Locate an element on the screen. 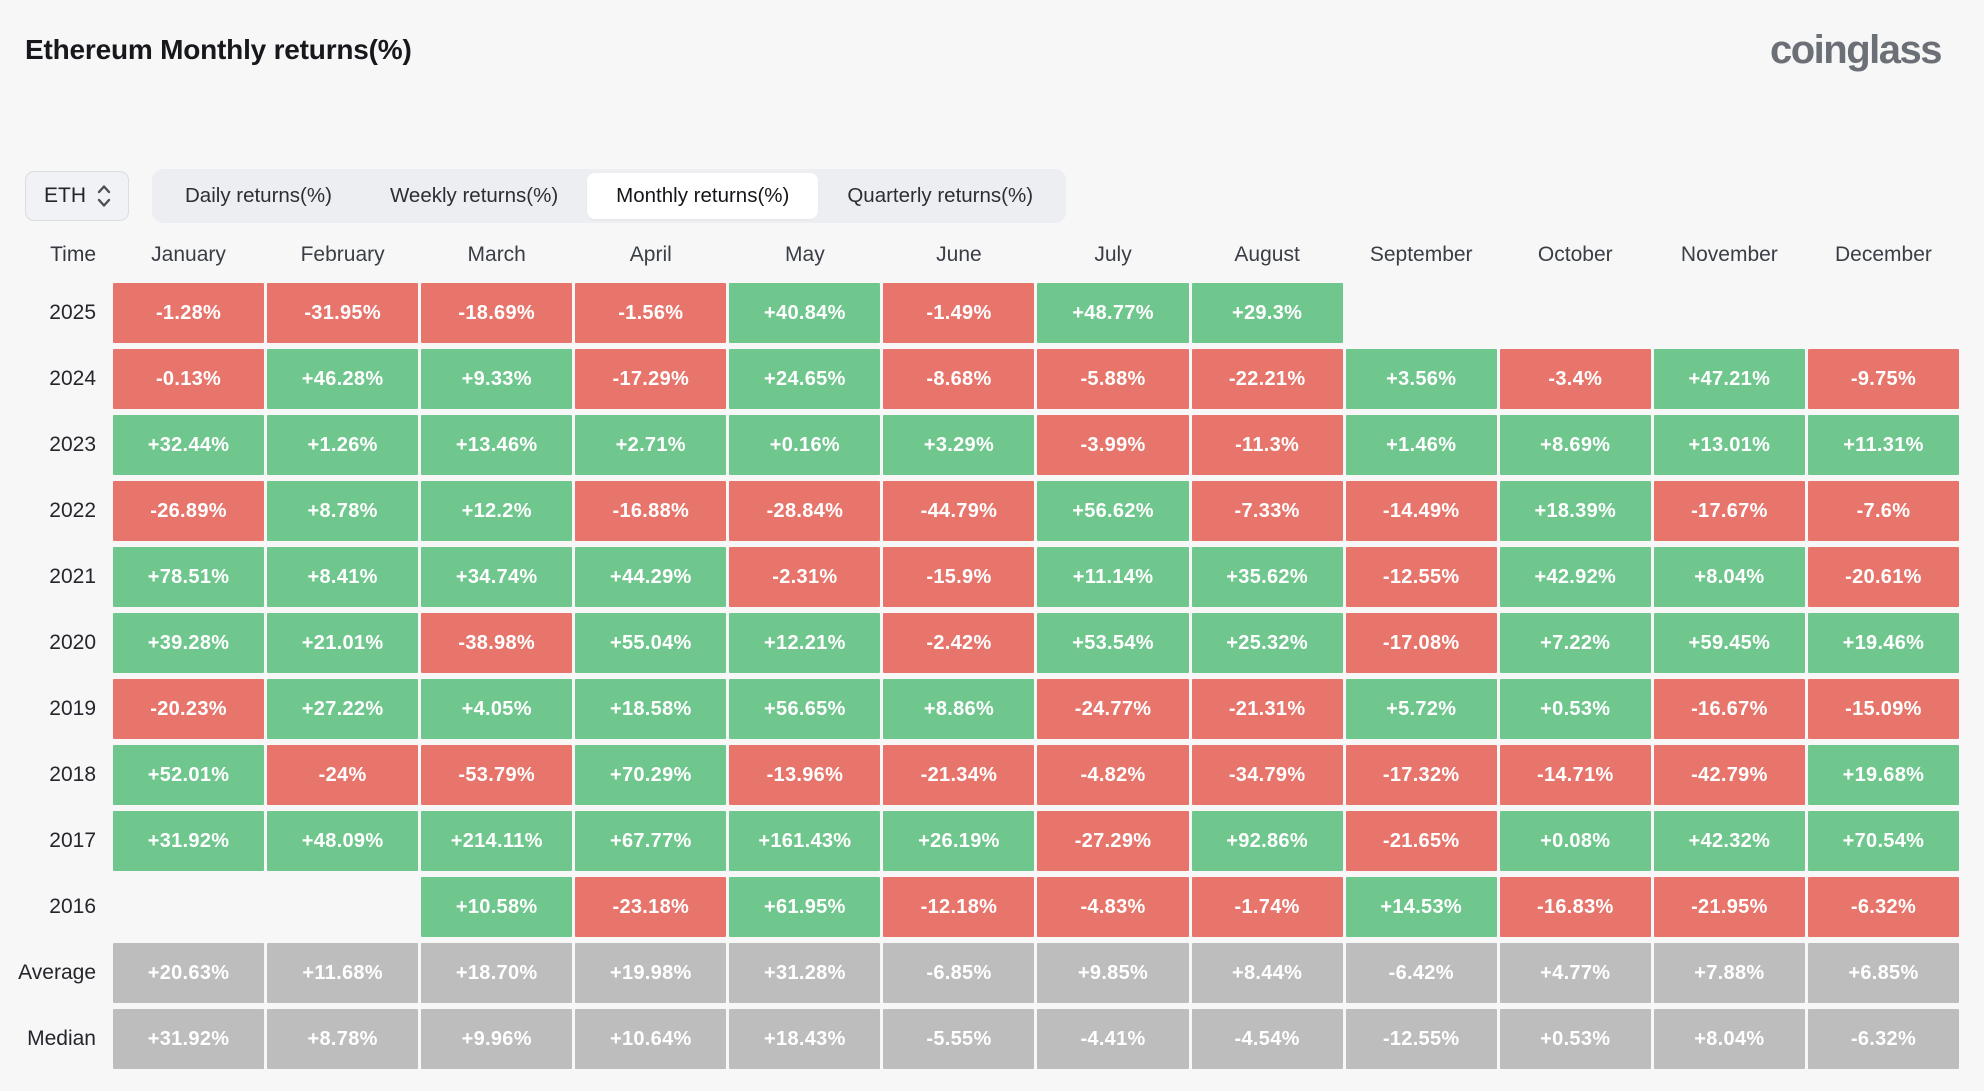 The image size is (1984, 1091). return-cell: +25.32% is located at coordinates (1267, 643).